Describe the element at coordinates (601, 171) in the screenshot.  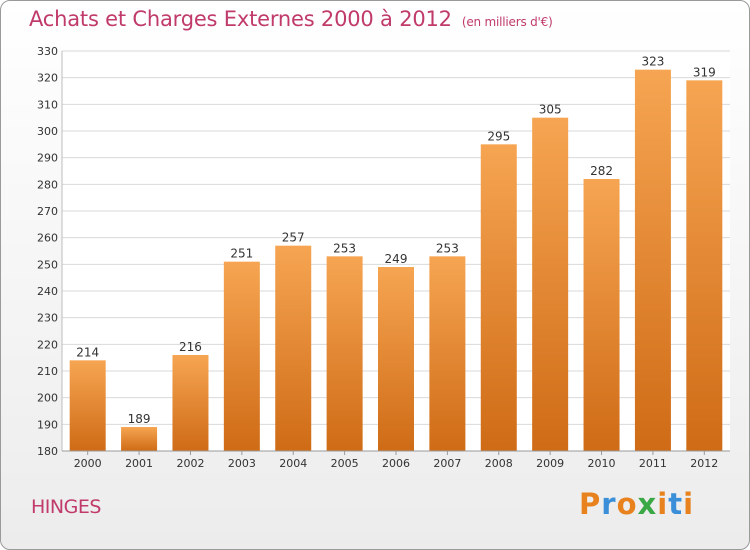
I see `data-label: 282` at that location.